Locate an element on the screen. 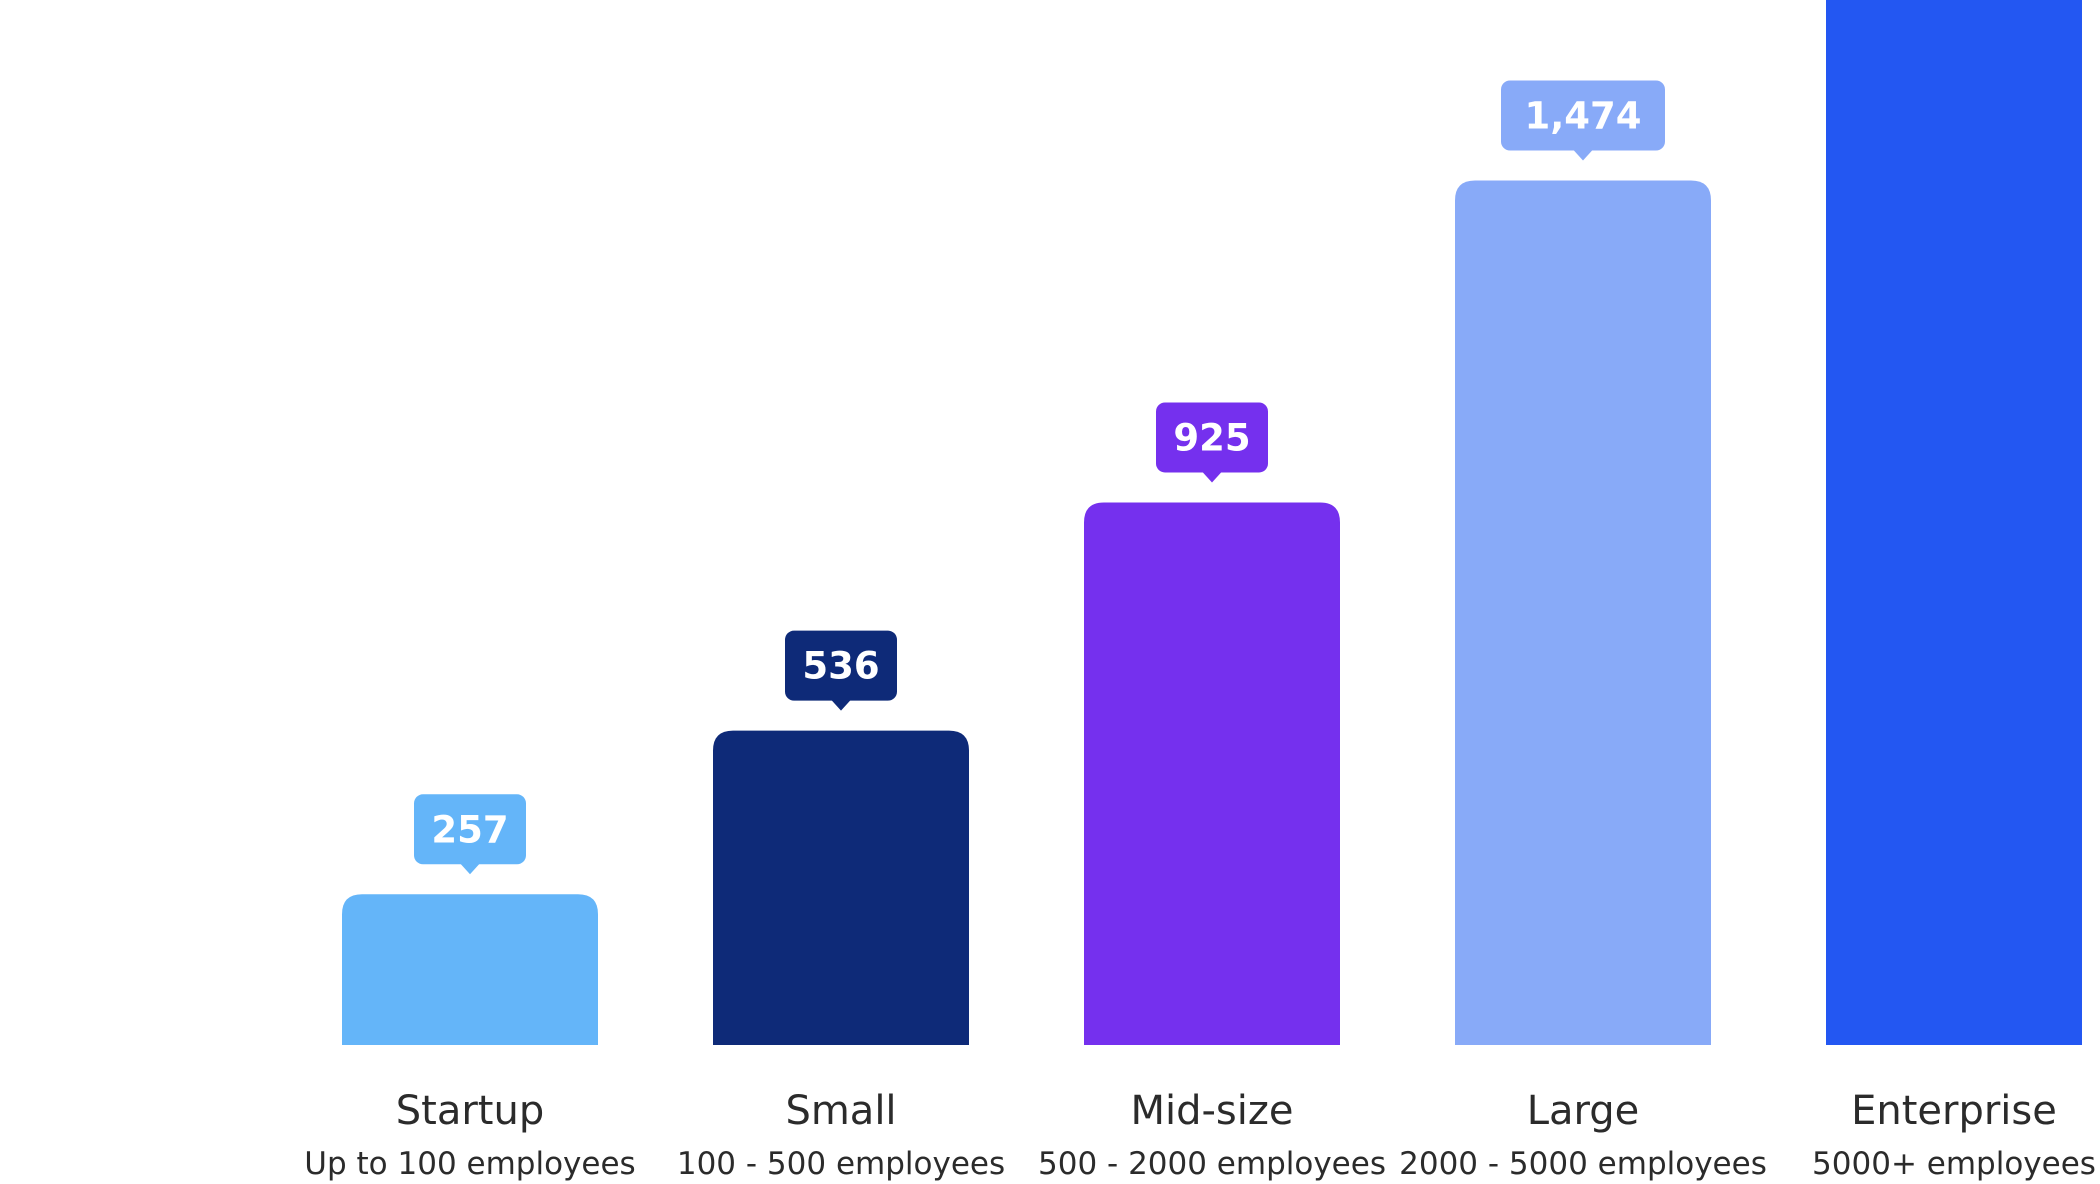 The width and height of the screenshot is (2100, 1184). category-label: Startup is located at coordinates (470, 1111).